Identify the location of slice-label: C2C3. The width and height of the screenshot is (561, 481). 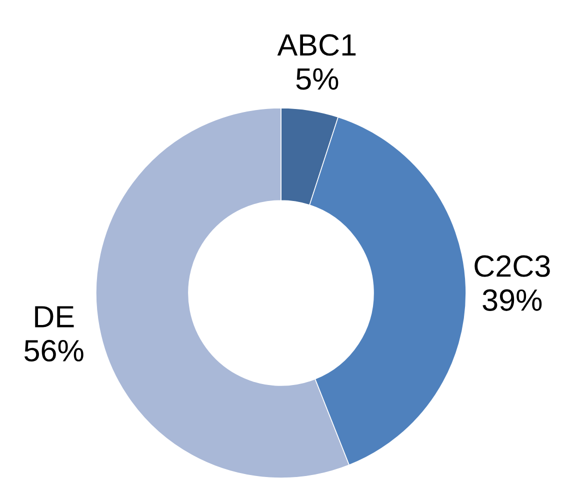
(512, 266).